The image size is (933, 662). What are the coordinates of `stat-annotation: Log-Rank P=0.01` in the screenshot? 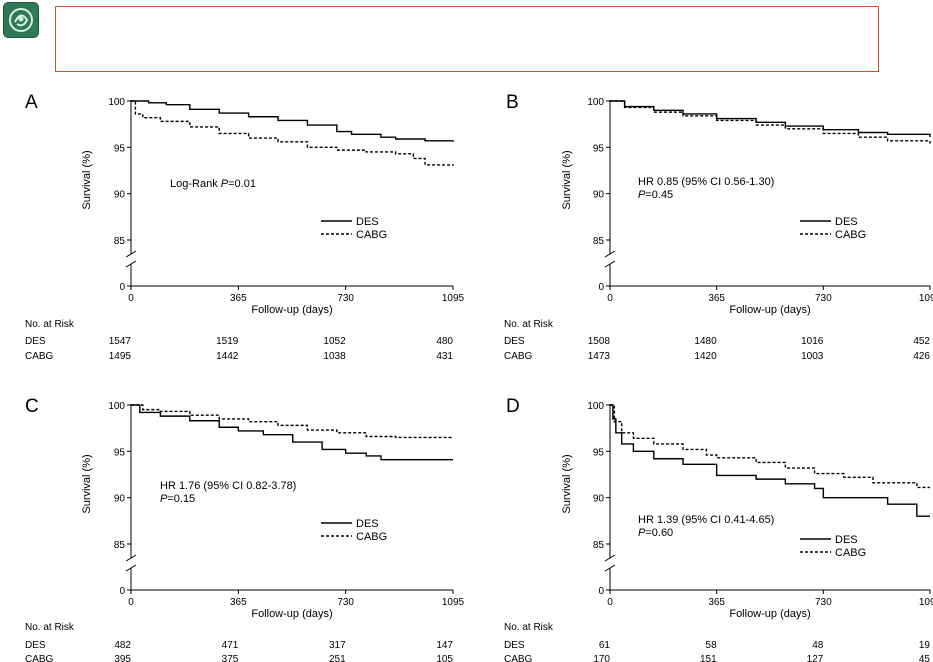 It's located at (213, 184).